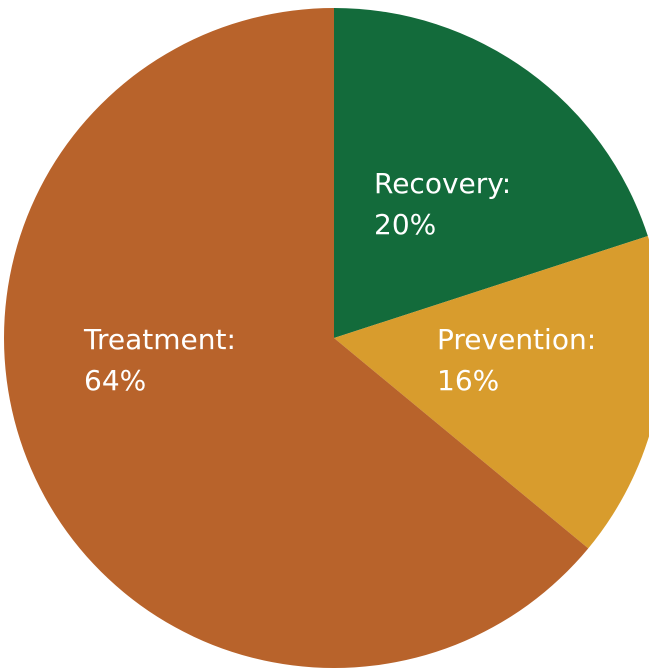  I want to click on slice-label-treatment: Treatment:, so click(159, 339).